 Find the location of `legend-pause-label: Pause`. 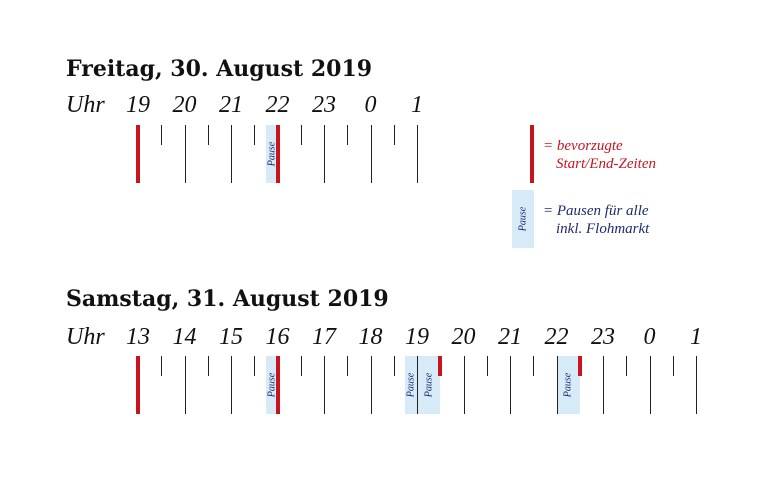

legend-pause-label: Pause is located at coordinates (523, 219).